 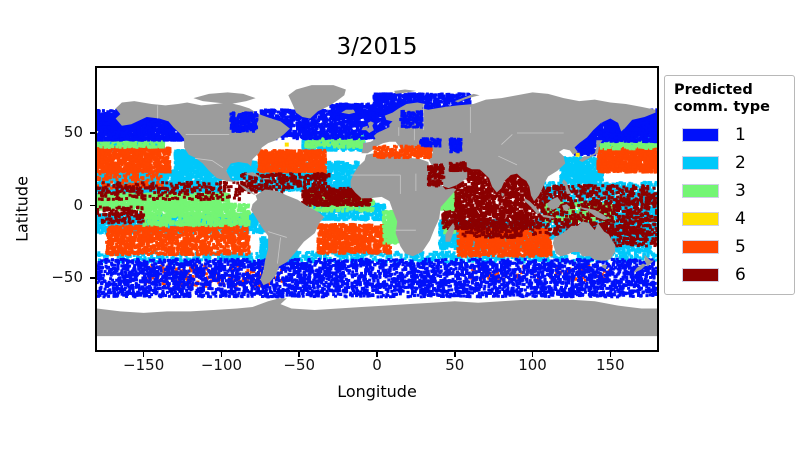 I want to click on x-tick-label: −100, so click(x=221, y=365).